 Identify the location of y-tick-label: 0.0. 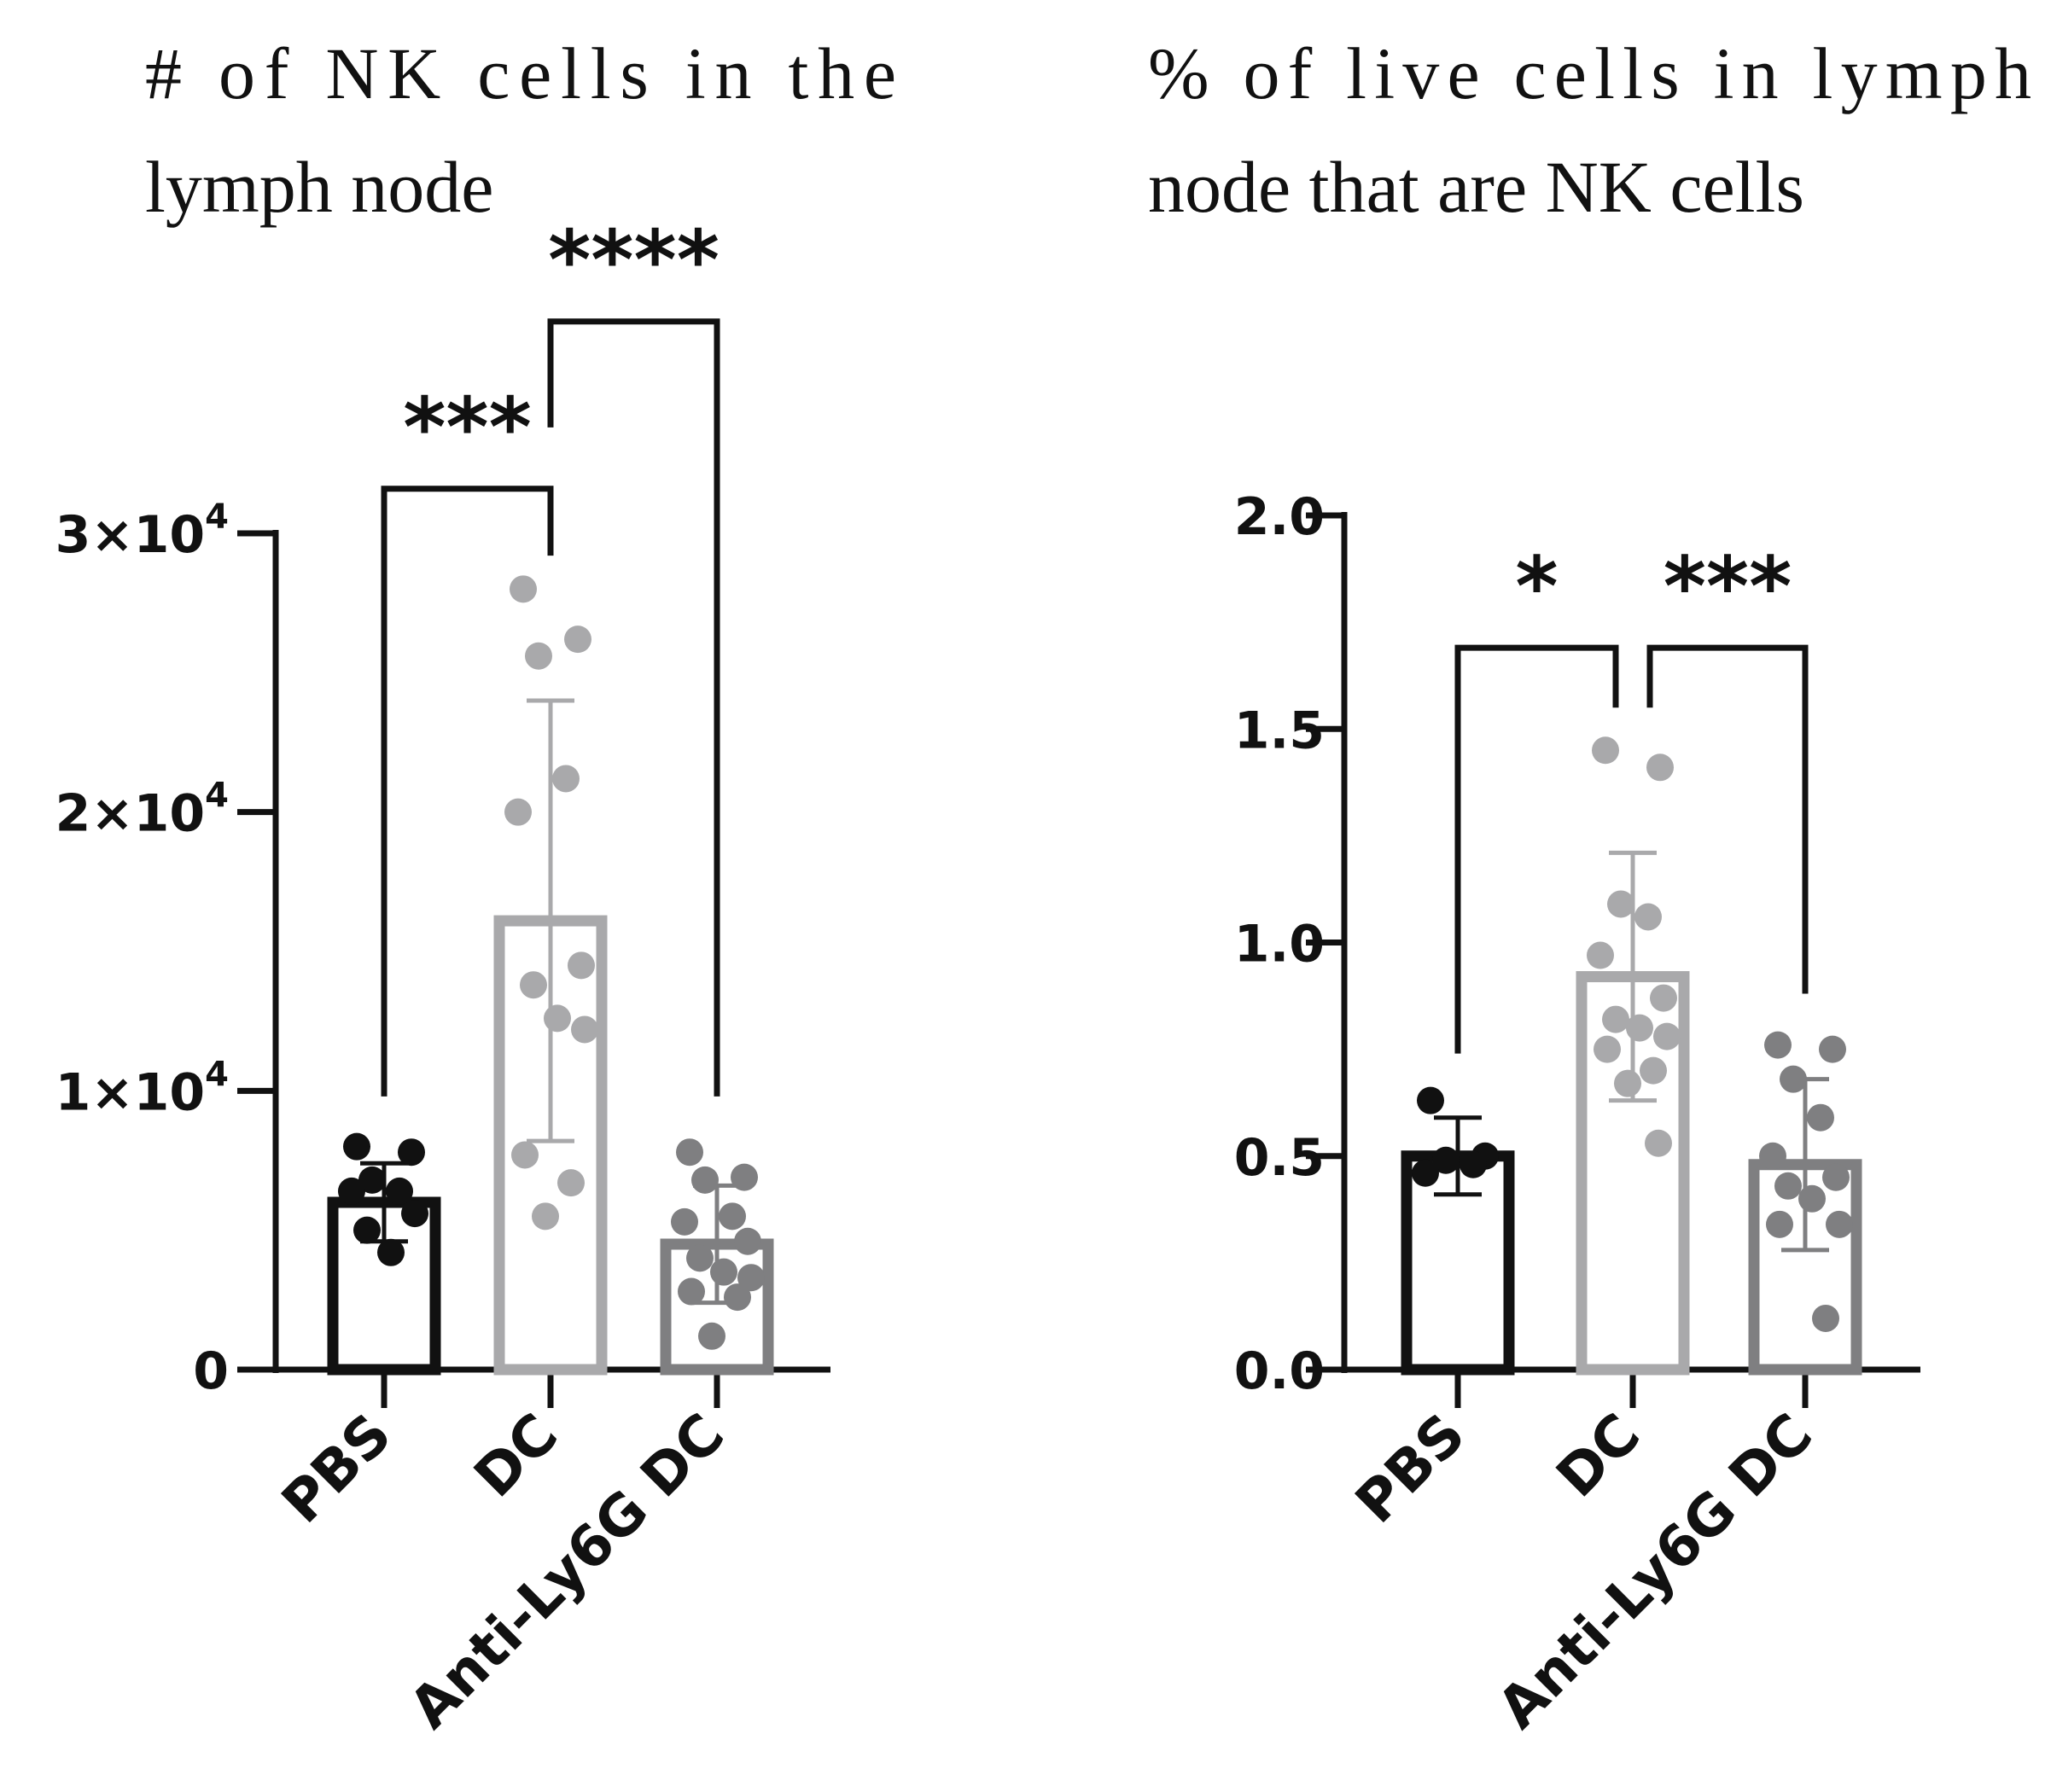
(1280, 1371).